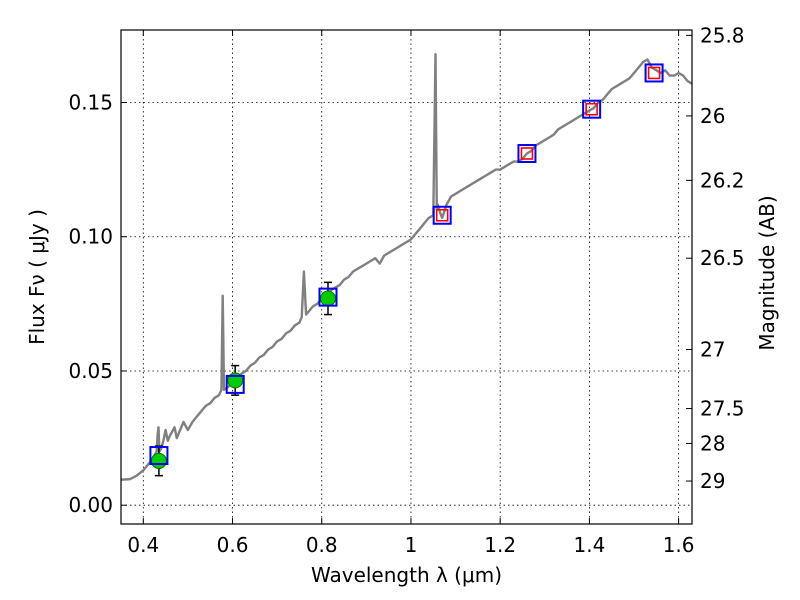  What do you see at coordinates (712, 481) in the screenshot?
I see `right-tick-label: 29` at bounding box center [712, 481].